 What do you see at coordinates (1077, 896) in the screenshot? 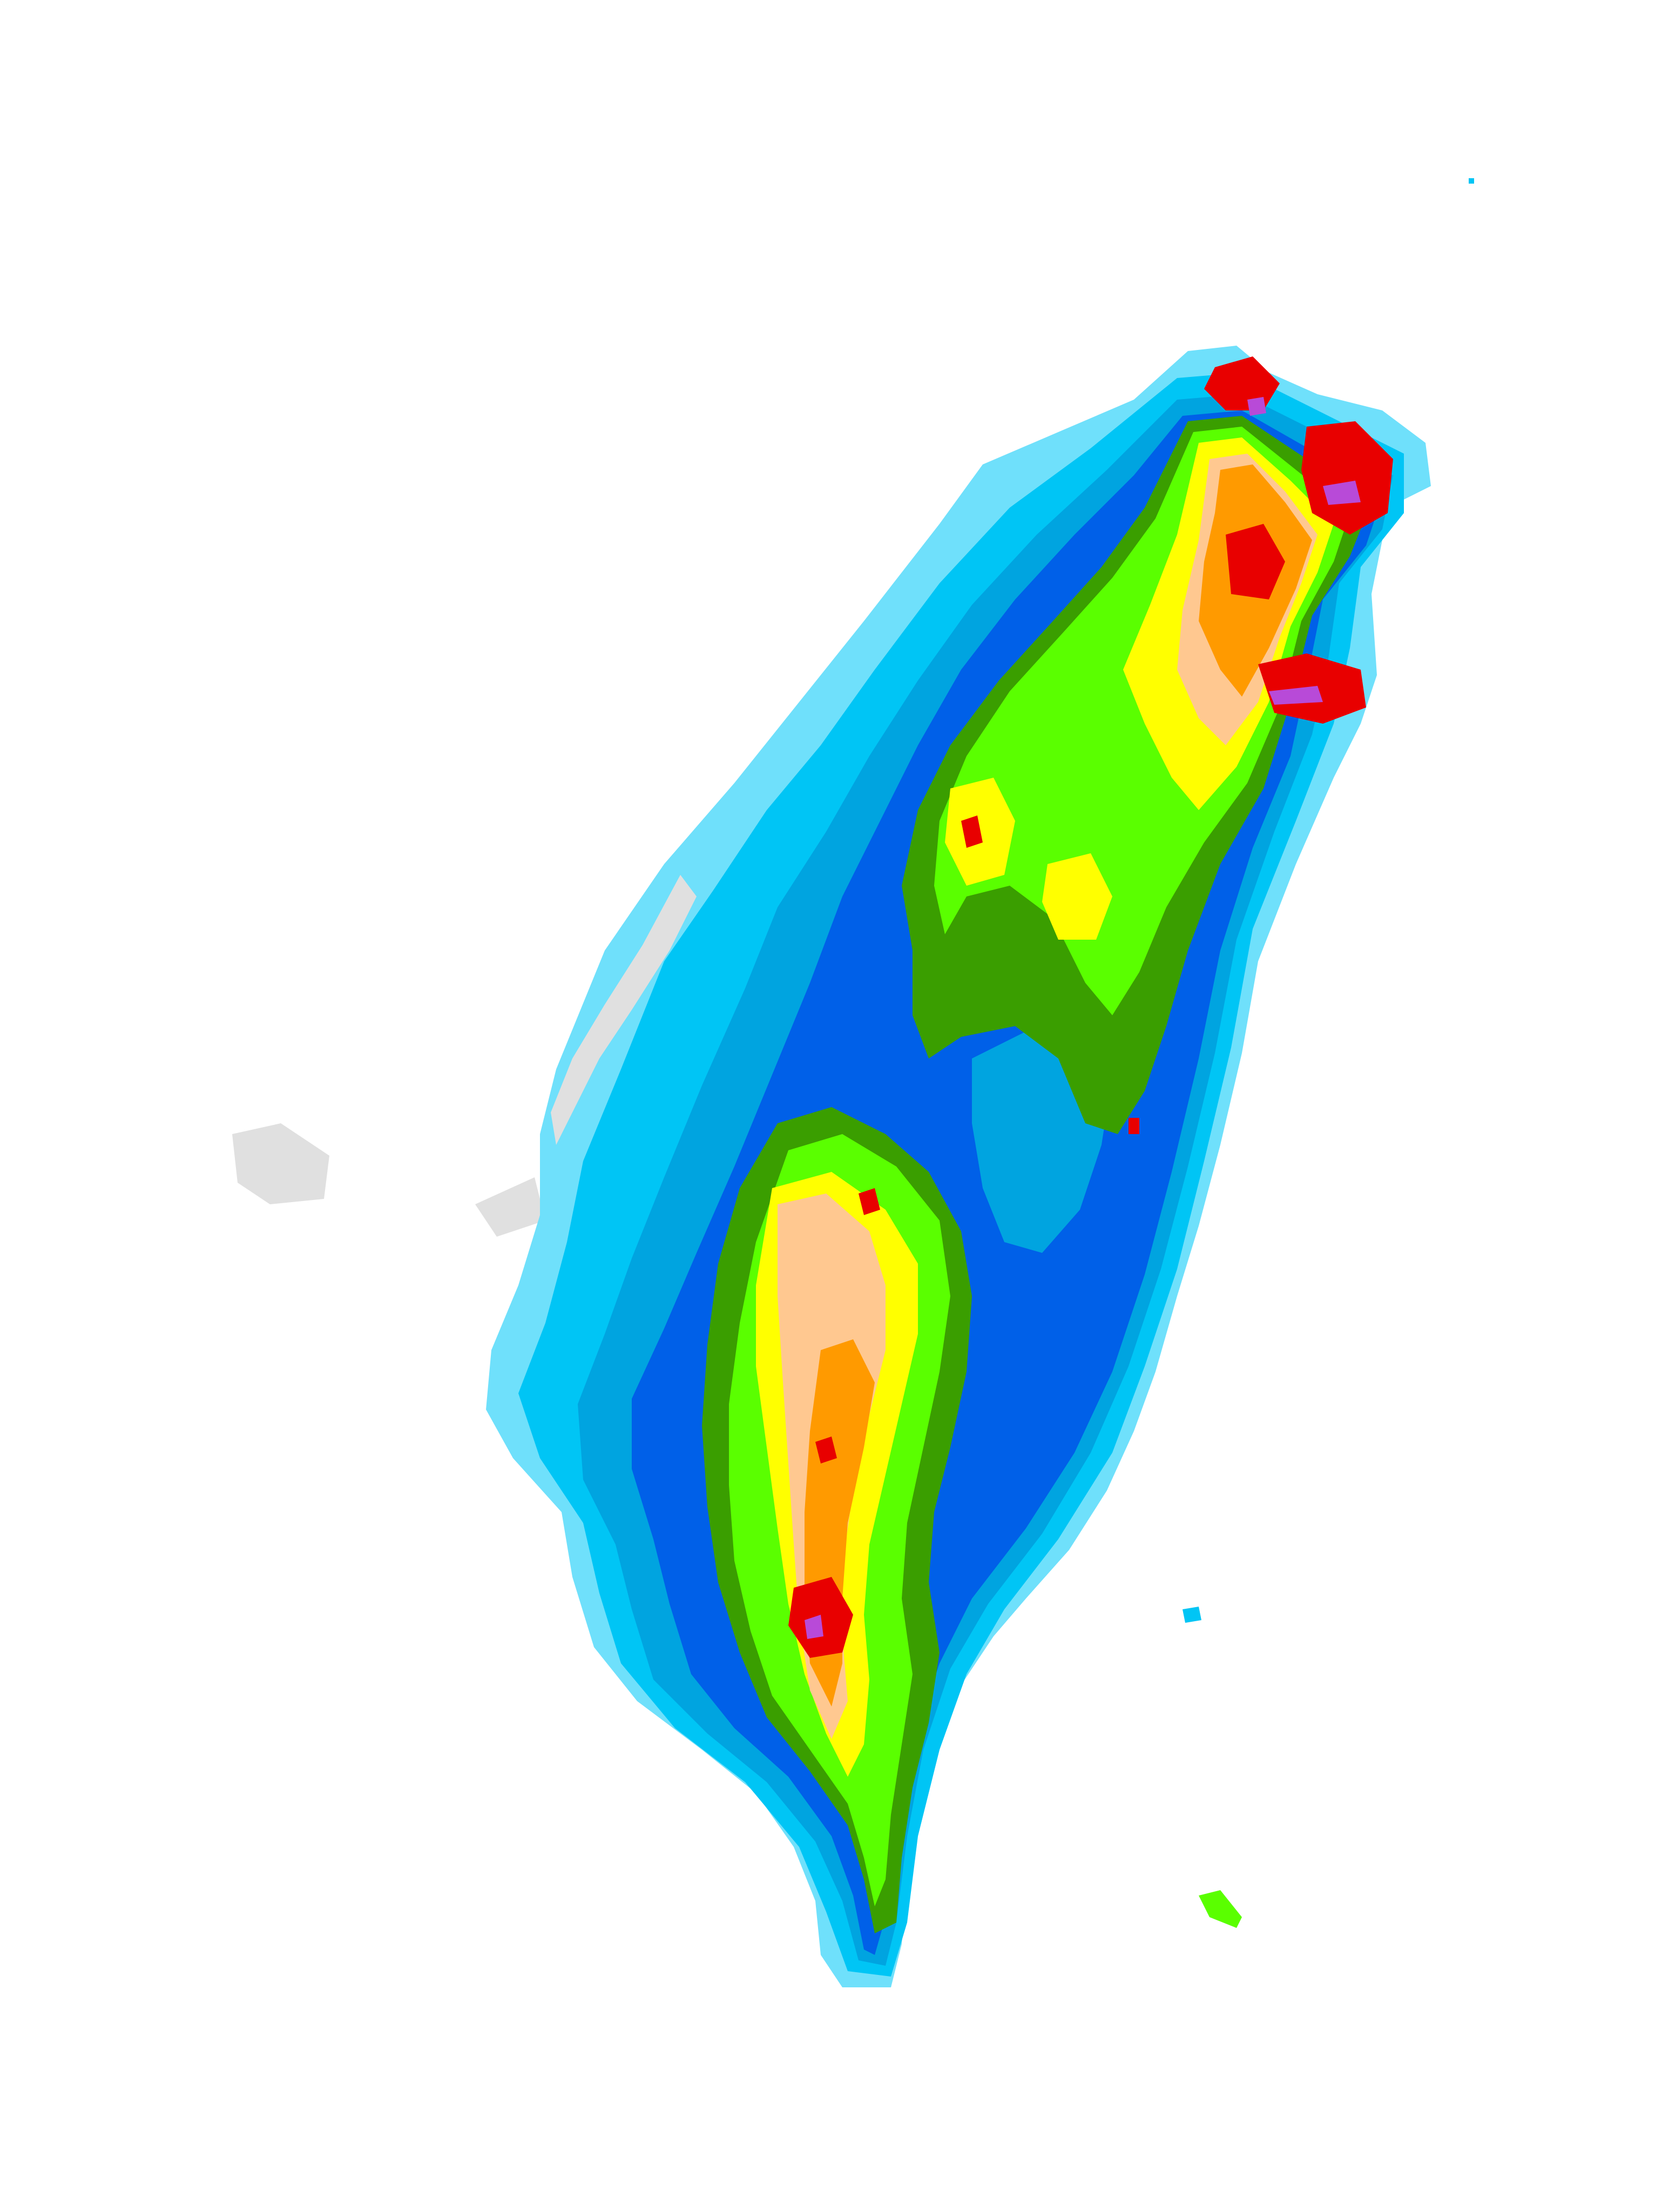
I see `contour-level-7-patch` at bounding box center [1077, 896].